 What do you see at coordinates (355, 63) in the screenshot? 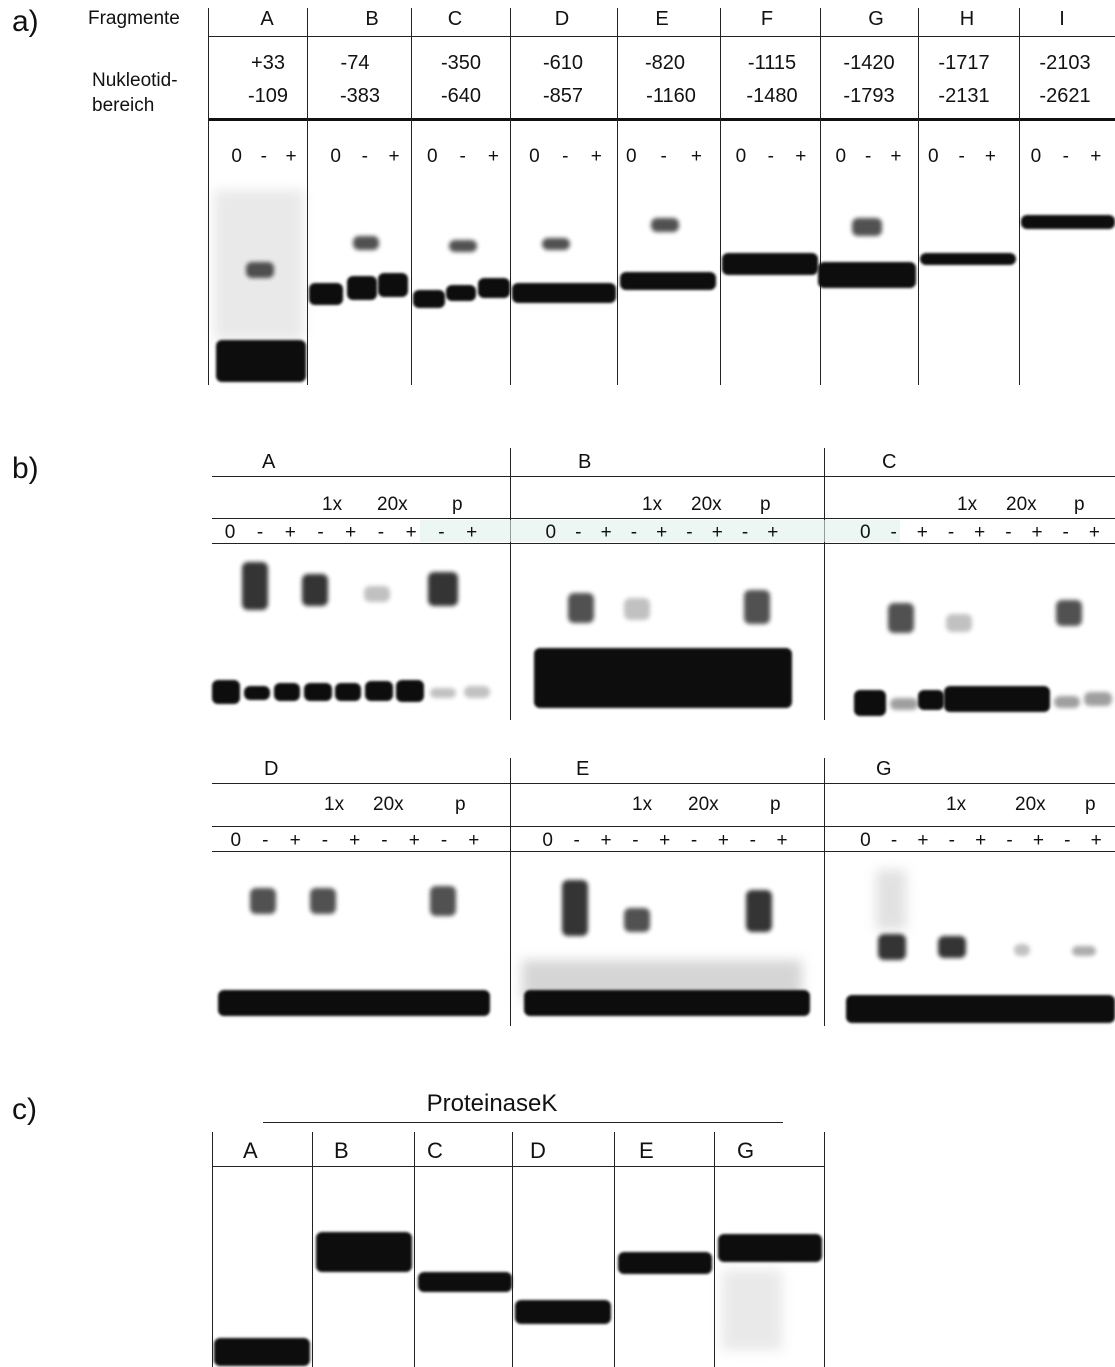
I see `range-start: -74` at bounding box center [355, 63].